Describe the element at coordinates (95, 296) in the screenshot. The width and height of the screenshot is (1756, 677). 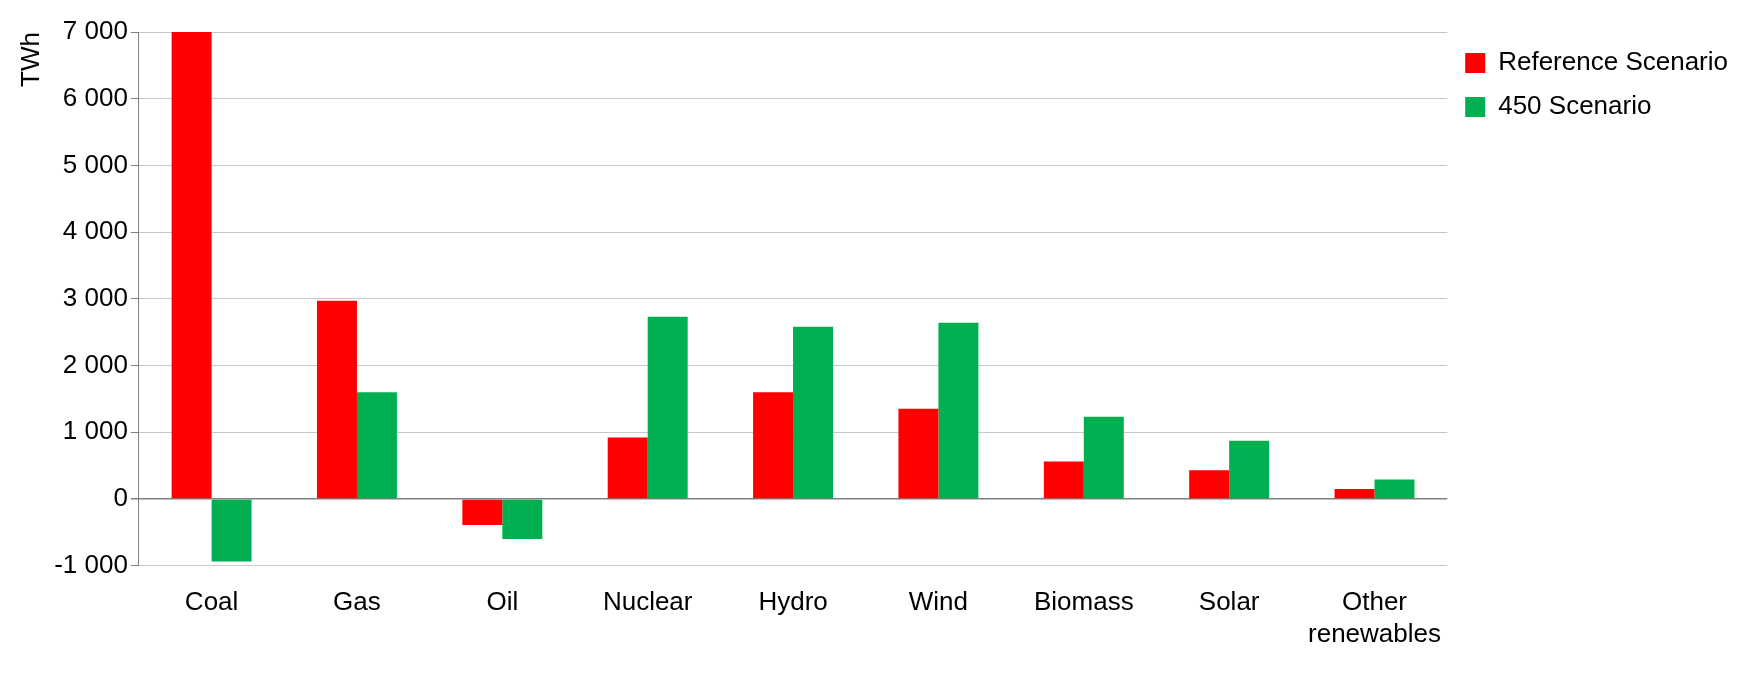
I see `y-tick-label: 3 000` at that location.